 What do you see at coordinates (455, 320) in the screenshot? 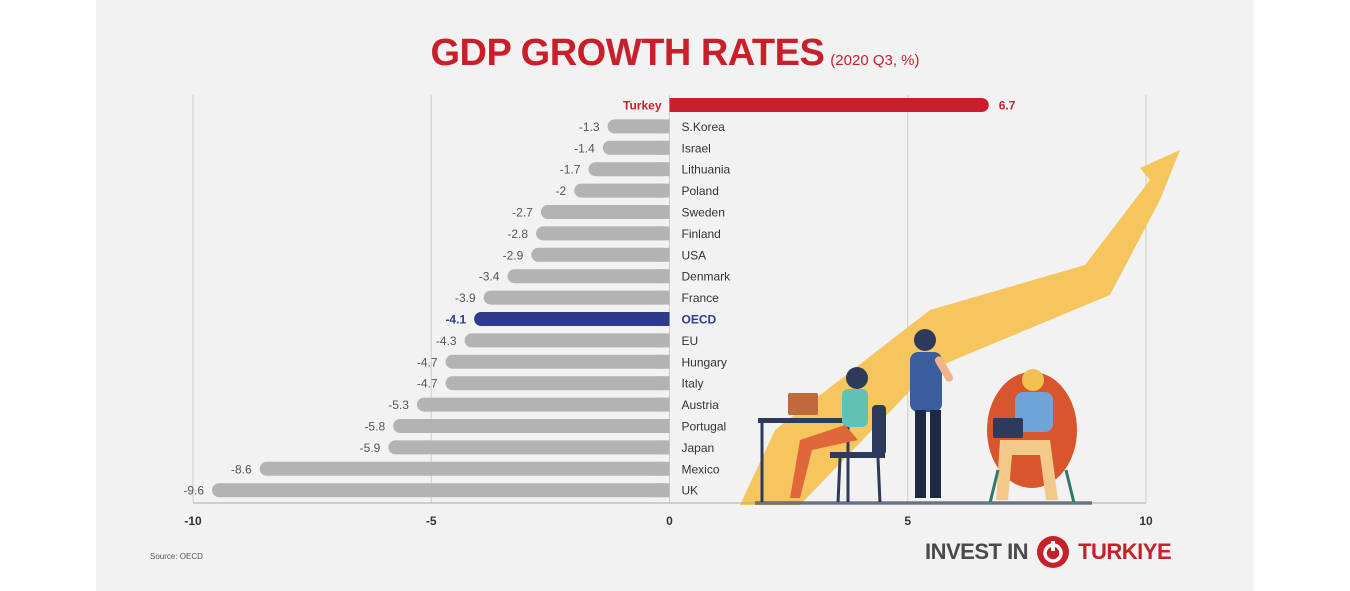
I see `value-label: -4.1` at bounding box center [455, 320].